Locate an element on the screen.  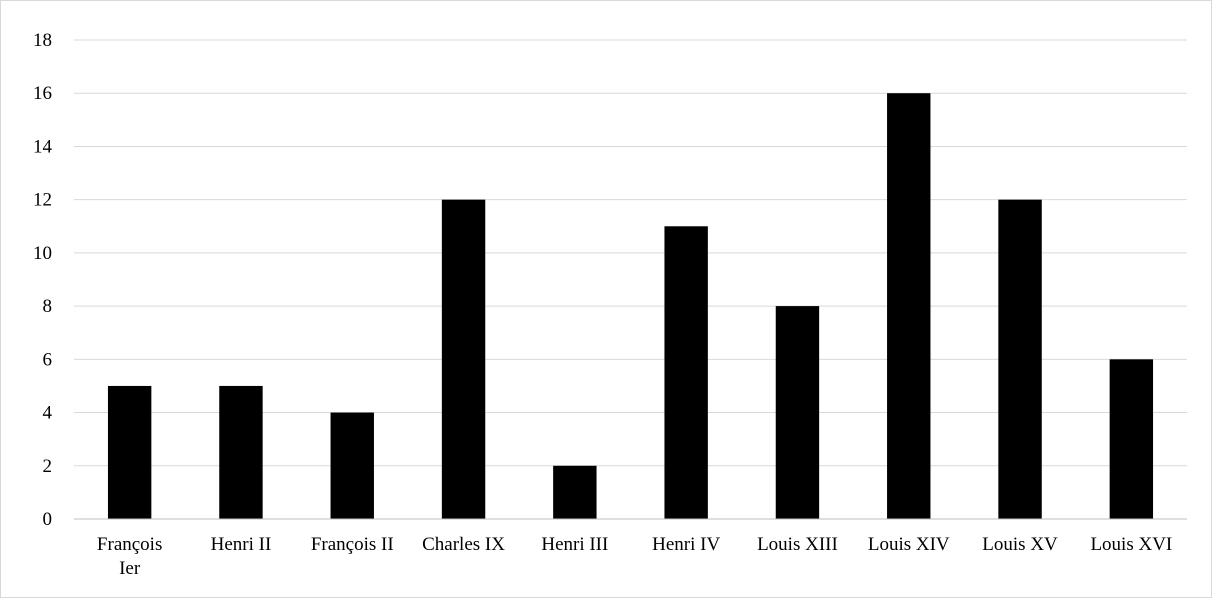
x-tick-label-line: Henri IV is located at coordinates (686, 544).